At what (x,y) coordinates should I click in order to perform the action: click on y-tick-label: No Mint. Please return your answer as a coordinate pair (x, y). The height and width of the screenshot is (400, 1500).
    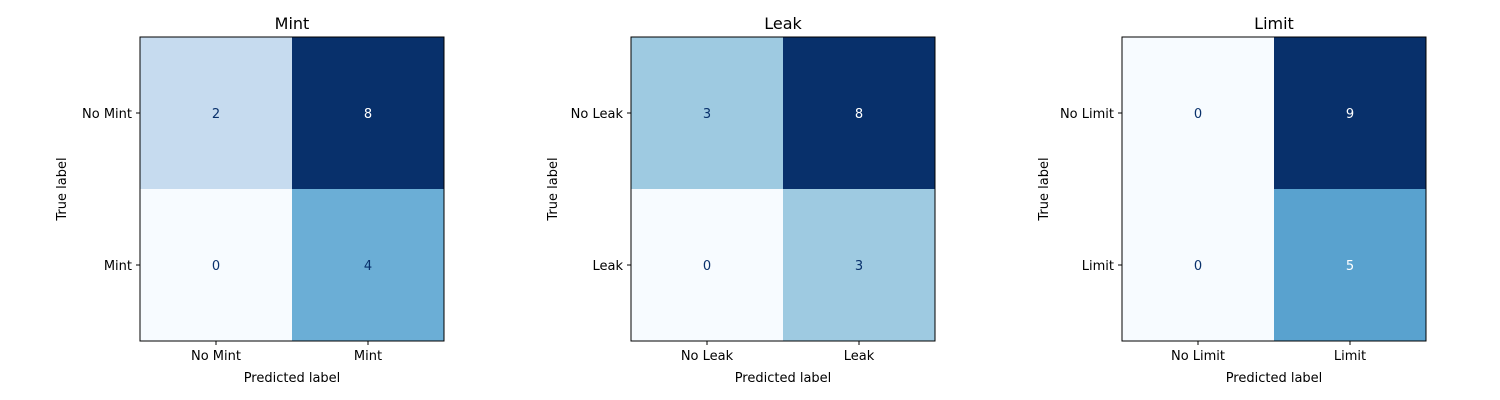
    Looking at the image, I should click on (107, 114).